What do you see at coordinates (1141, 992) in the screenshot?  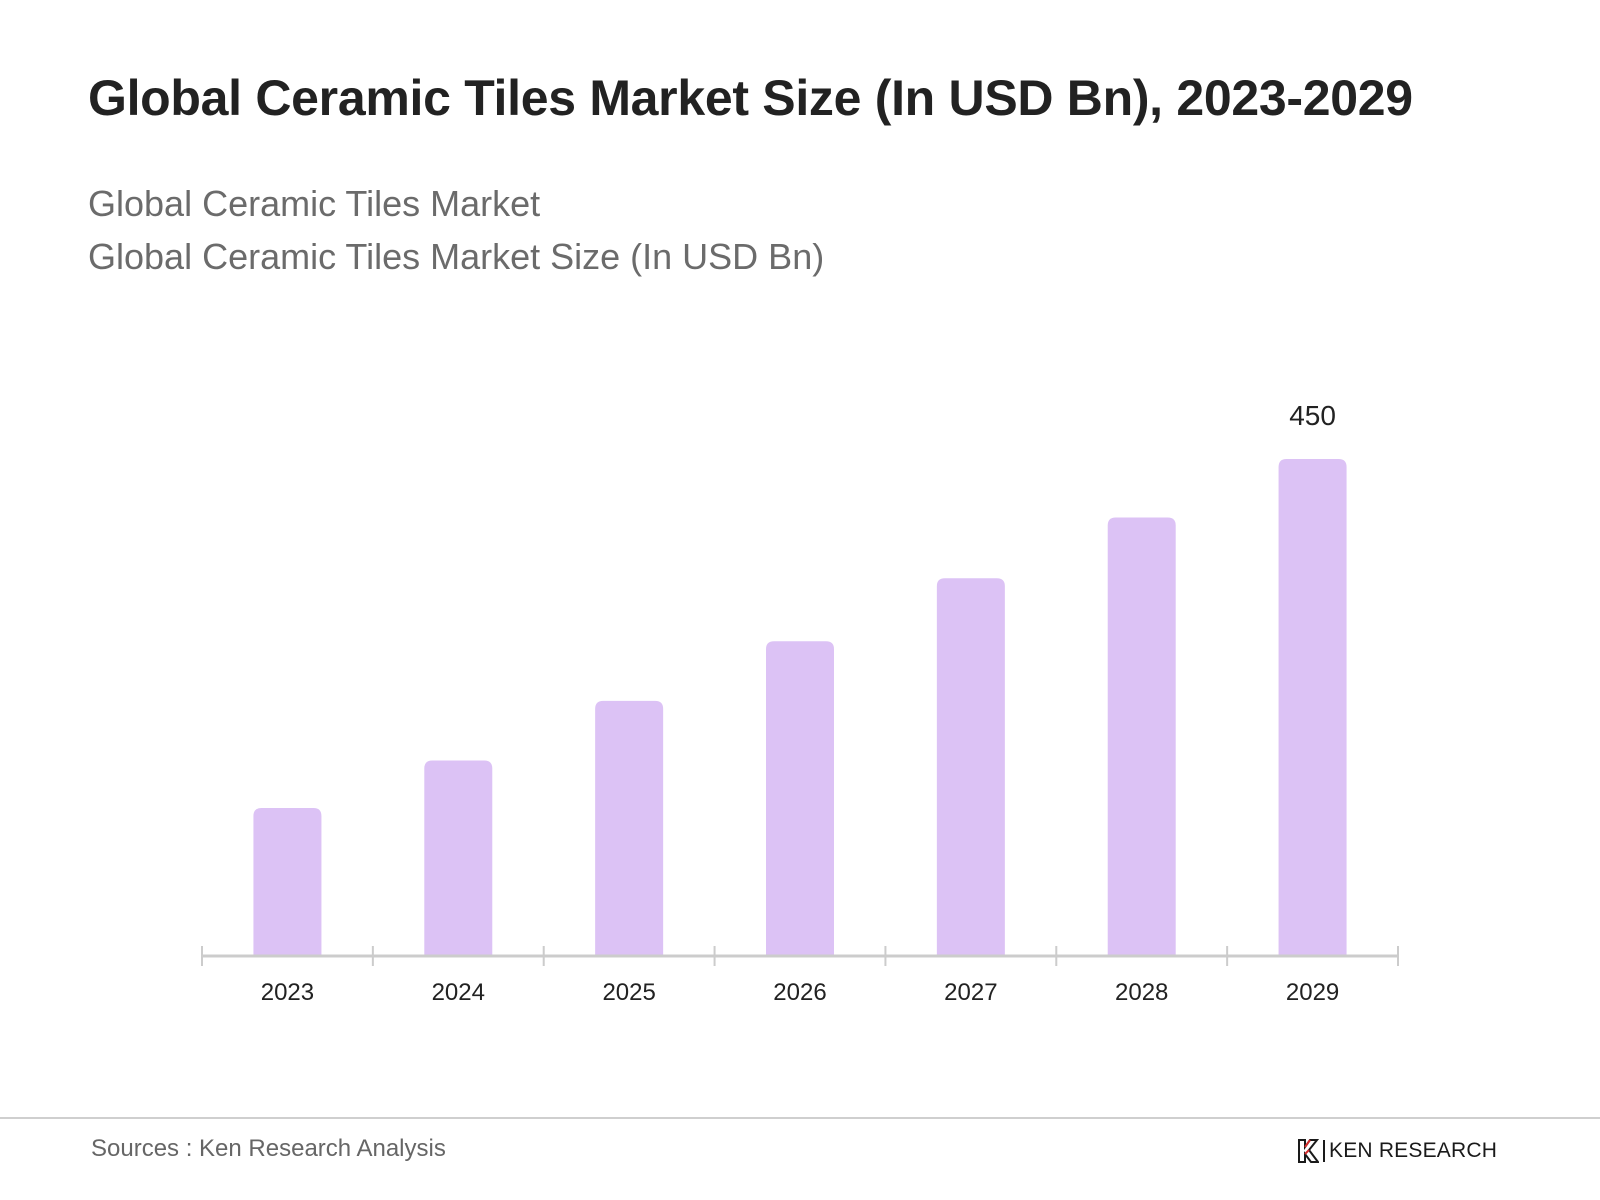 I see `x-tick-label-2028: 2028` at bounding box center [1141, 992].